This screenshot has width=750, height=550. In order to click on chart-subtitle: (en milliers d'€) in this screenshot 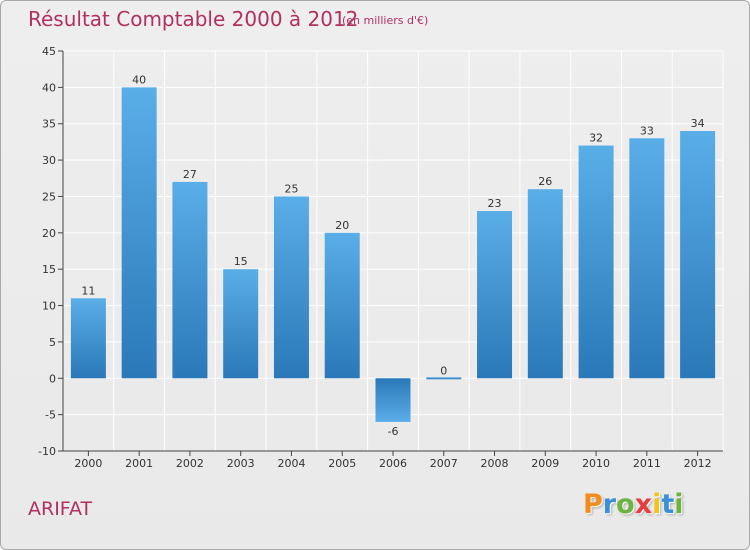, I will do `click(385, 20)`.